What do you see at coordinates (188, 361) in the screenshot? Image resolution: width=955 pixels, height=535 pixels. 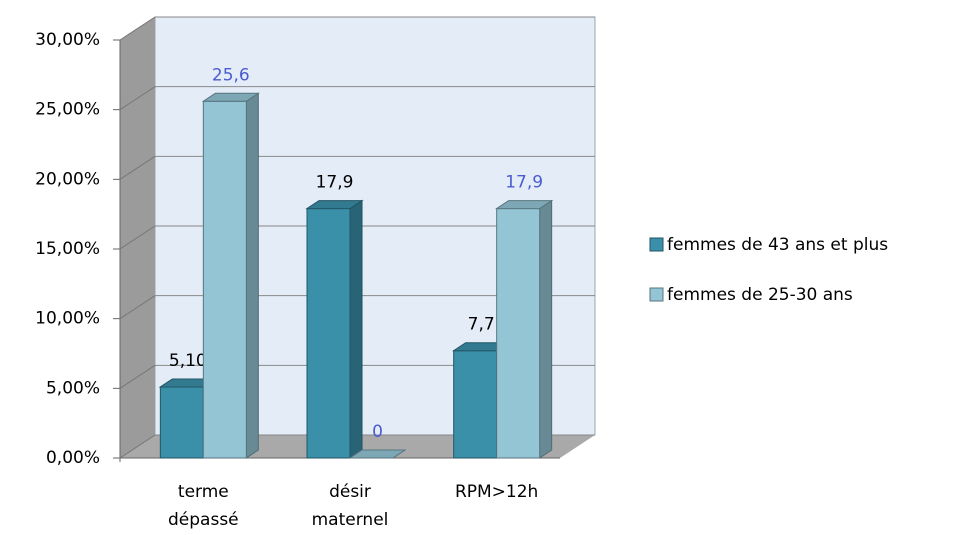 I see `value-label: 5,10` at bounding box center [188, 361].